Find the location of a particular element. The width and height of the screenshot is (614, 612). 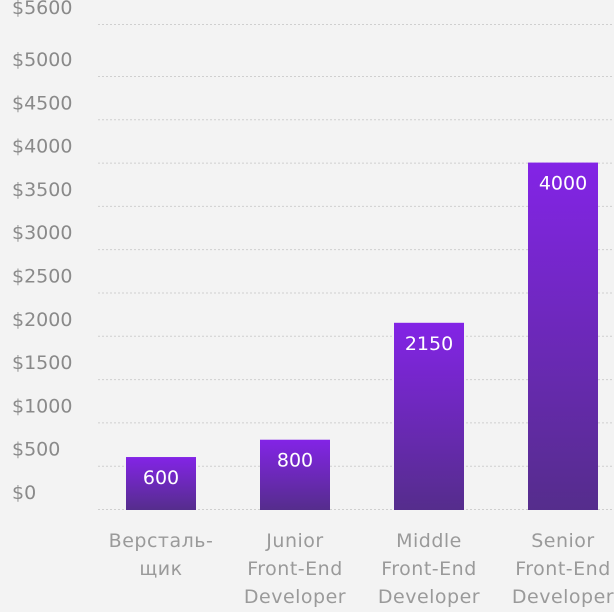

bar-value-label: 2150 is located at coordinates (429, 344).